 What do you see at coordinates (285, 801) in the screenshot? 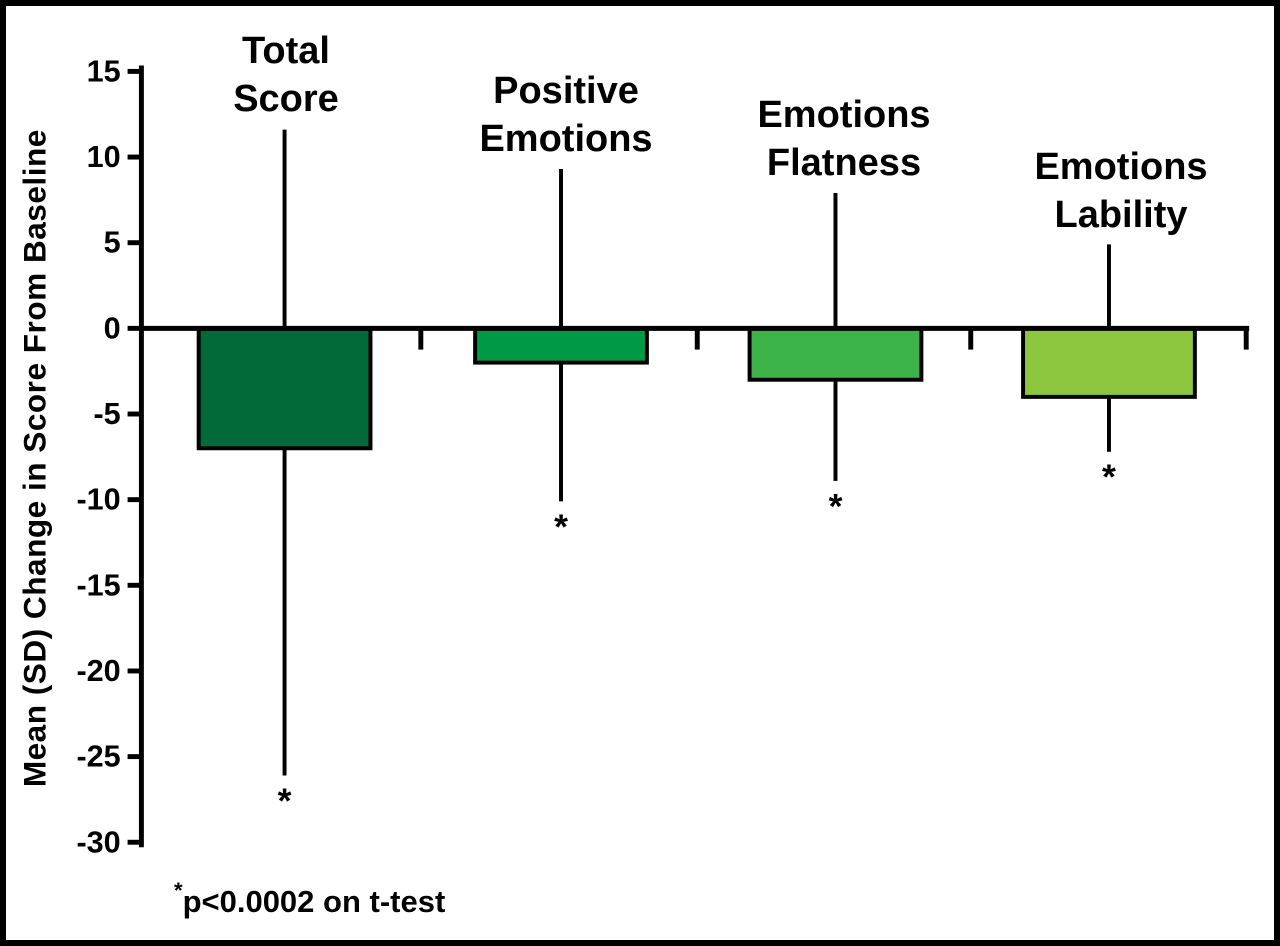
I see `significance-asterisk-total-score: *` at bounding box center [285, 801].